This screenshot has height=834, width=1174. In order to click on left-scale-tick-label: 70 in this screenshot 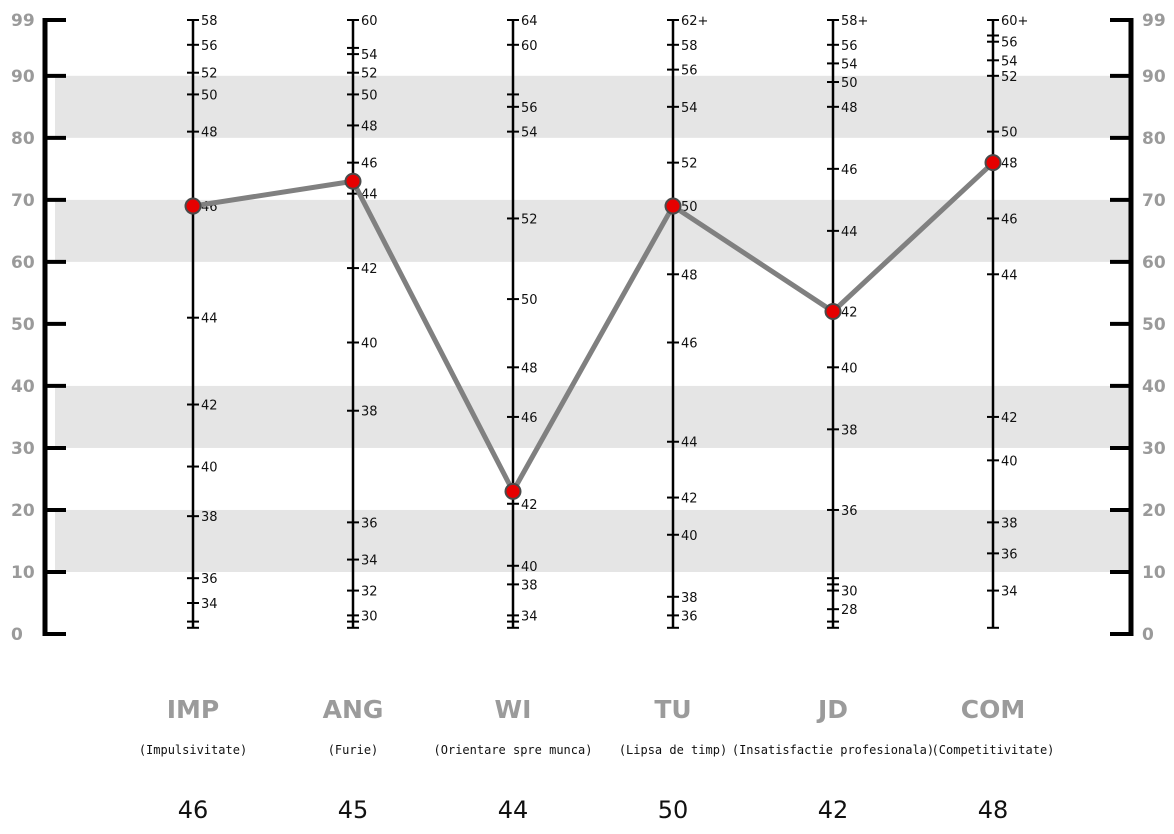, I will do `click(23, 201)`.